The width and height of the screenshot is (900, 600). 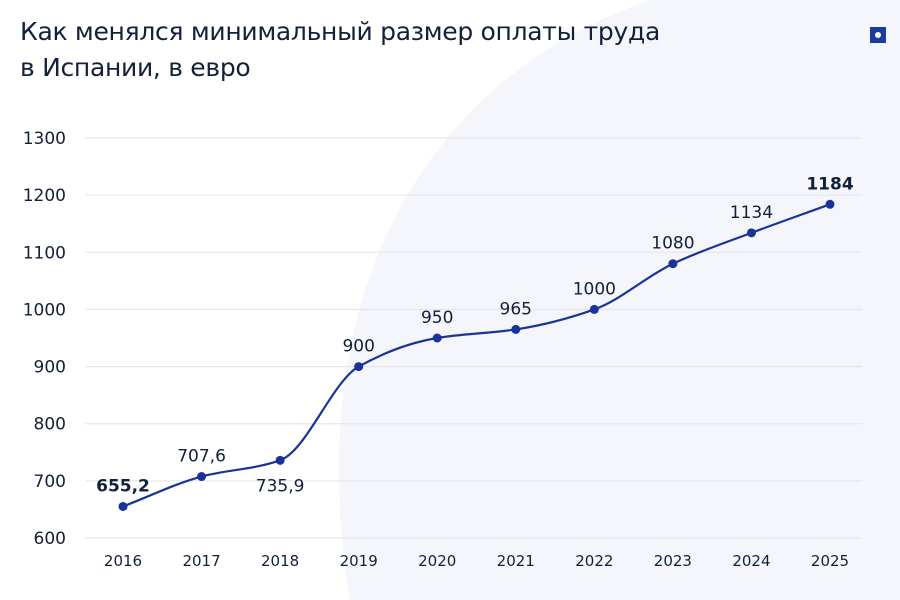 I want to click on x-tick-label: 2021, so click(x=516, y=561).